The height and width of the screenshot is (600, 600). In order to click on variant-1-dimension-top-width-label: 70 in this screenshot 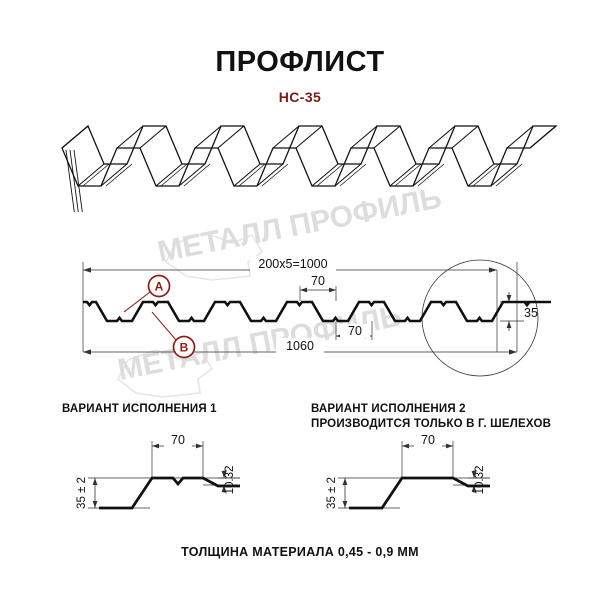, I will do `click(178, 440)`.